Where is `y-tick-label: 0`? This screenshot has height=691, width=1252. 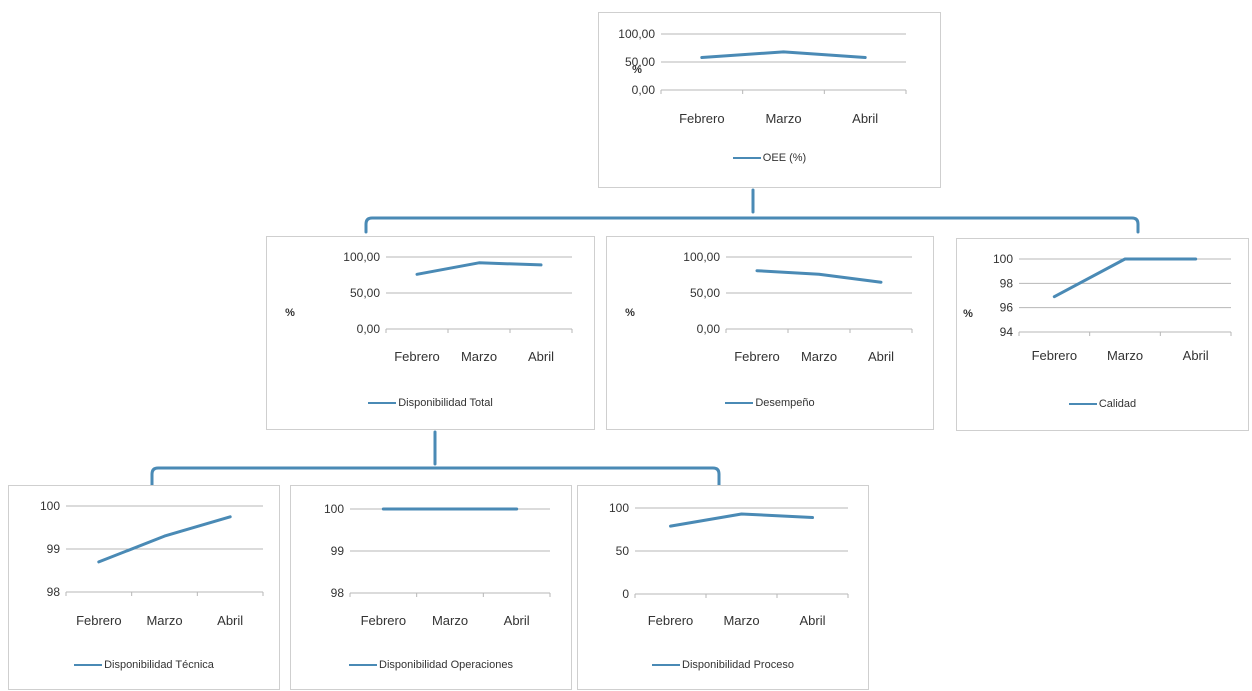
y-tick-label: 0 is located at coordinates (625, 594).